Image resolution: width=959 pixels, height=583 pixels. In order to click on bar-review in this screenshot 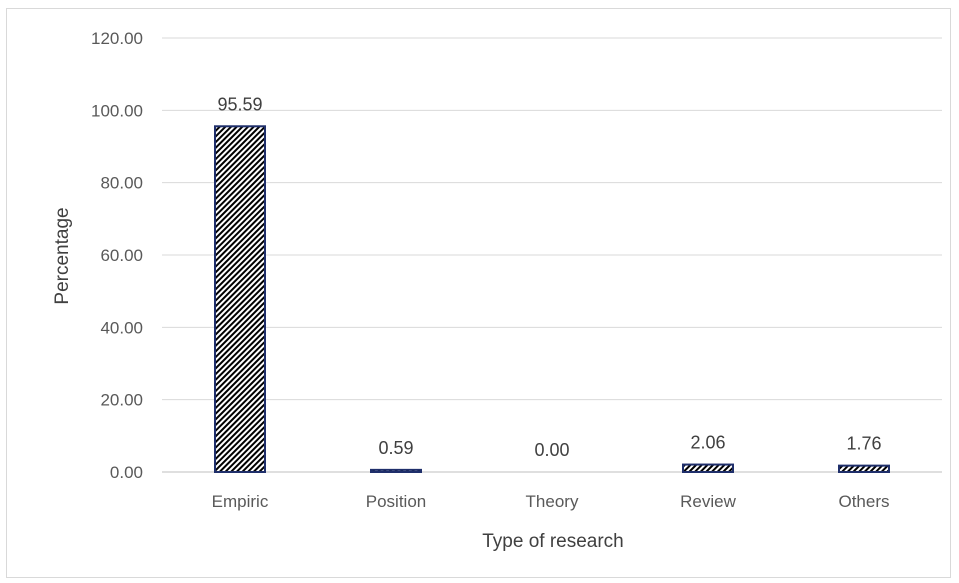, I will do `click(708, 468)`.